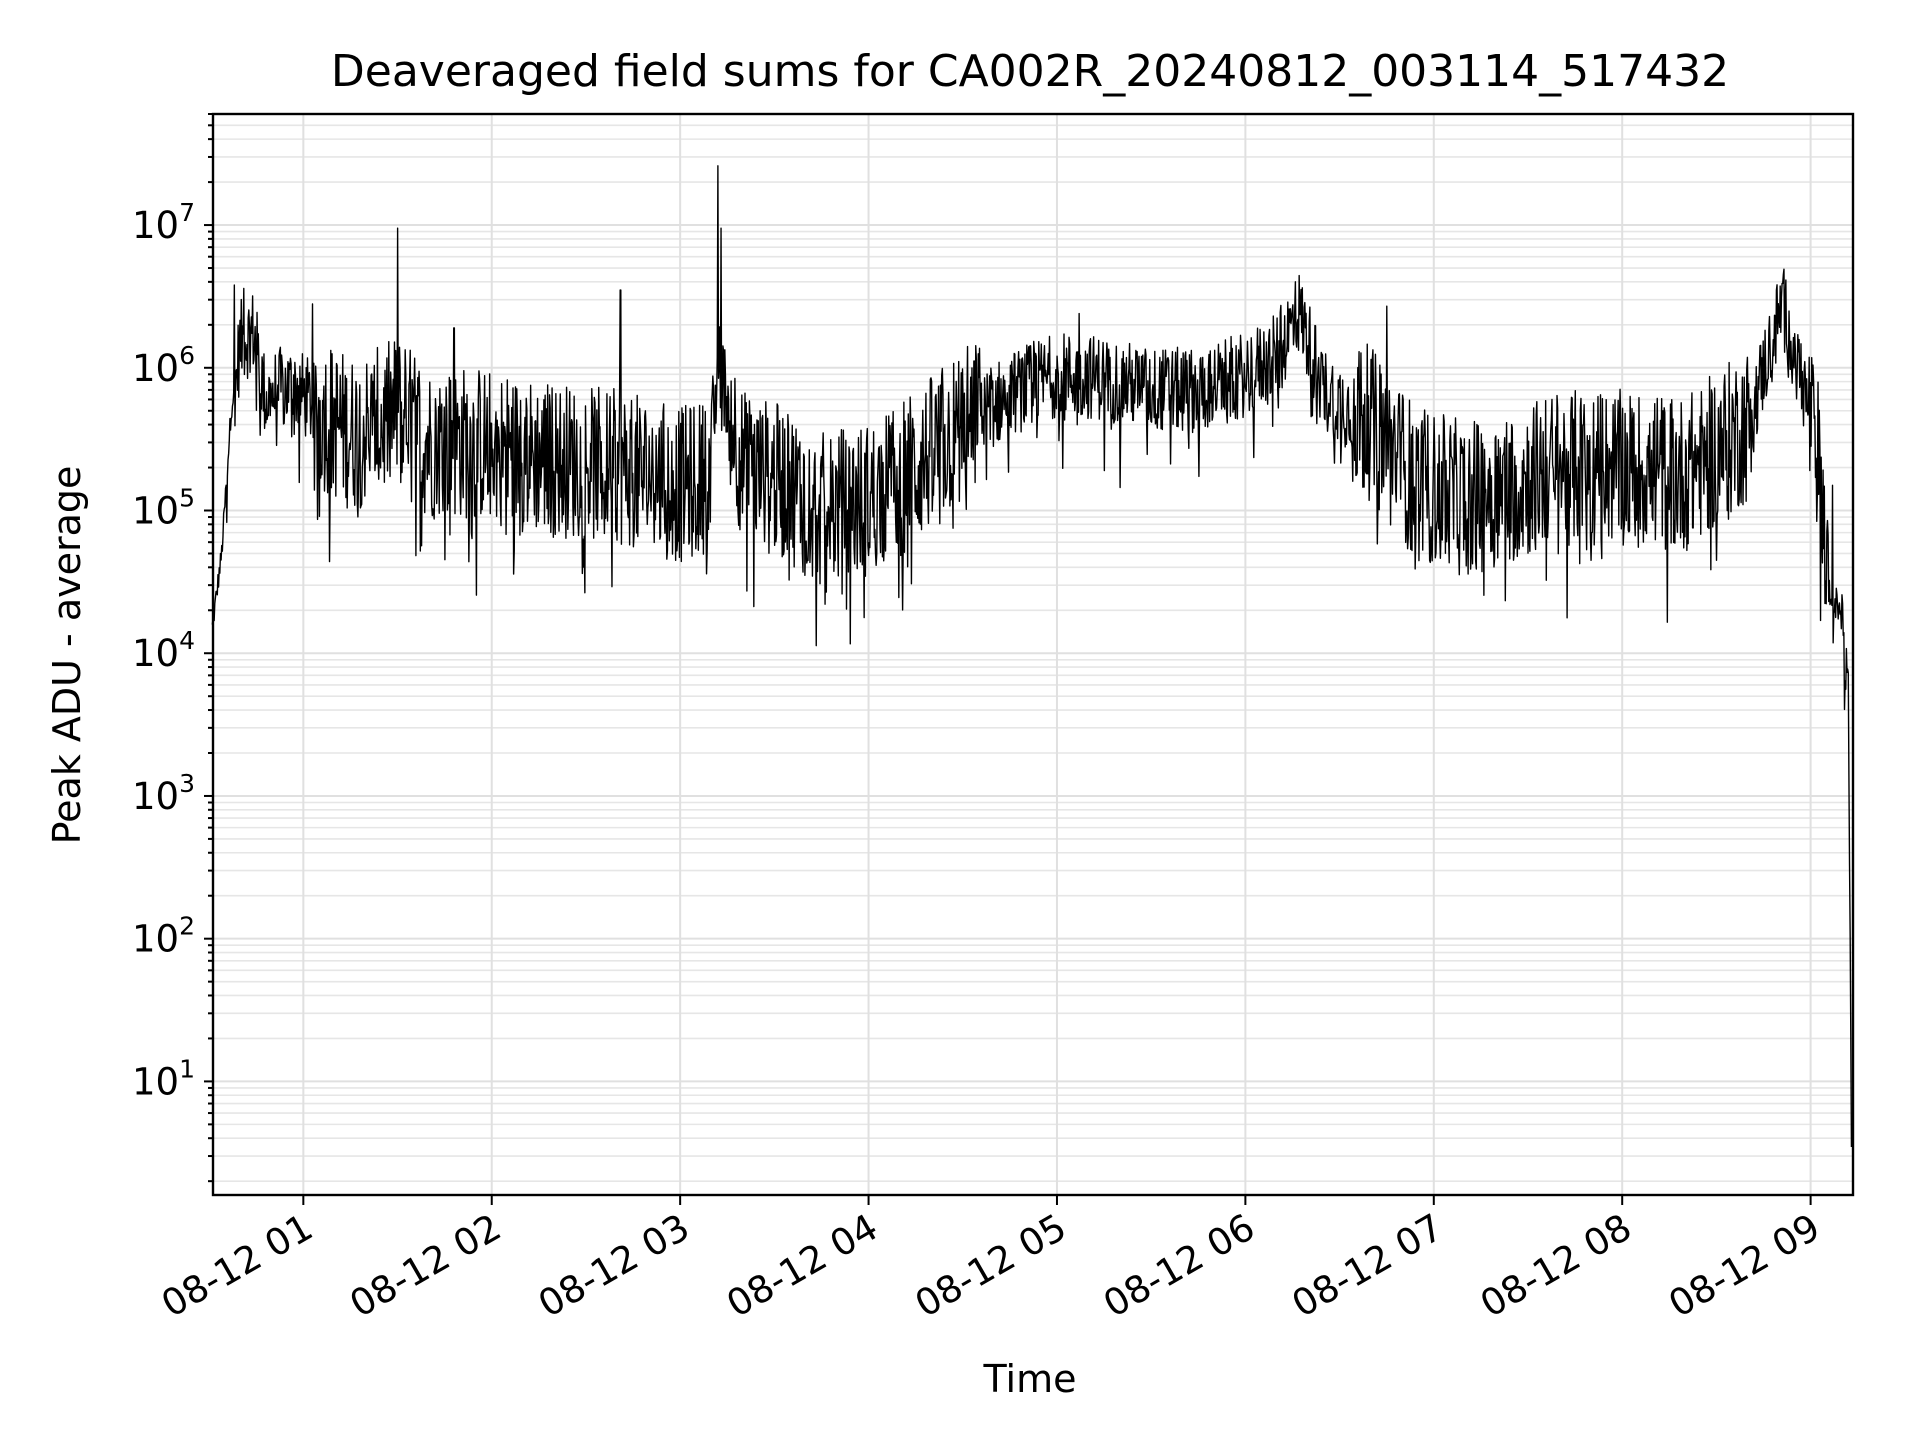 This screenshot has height=1440, width=1920. I want to click on y-tick-label: 10⁷, so click(163, 222).